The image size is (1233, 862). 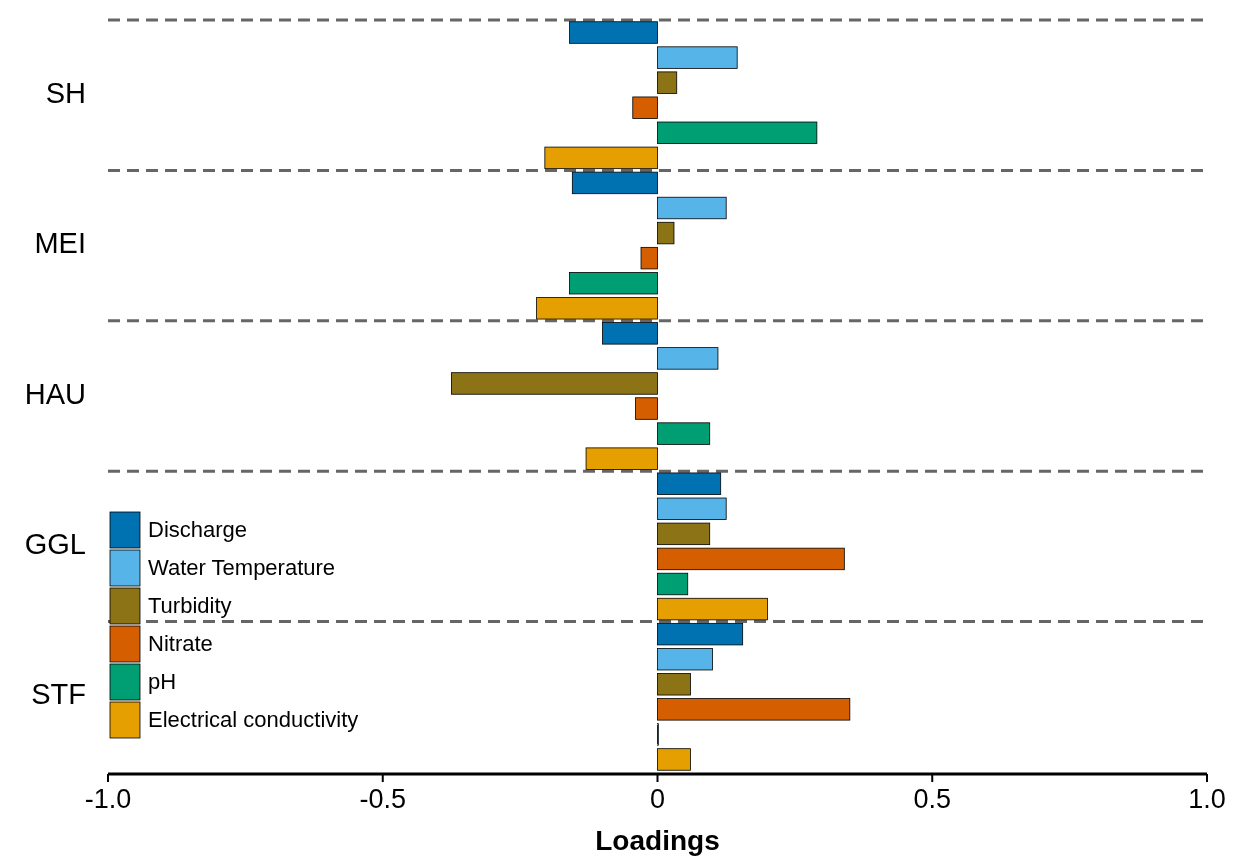 What do you see at coordinates (198, 529) in the screenshot?
I see `legend-label: Discharge` at bounding box center [198, 529].